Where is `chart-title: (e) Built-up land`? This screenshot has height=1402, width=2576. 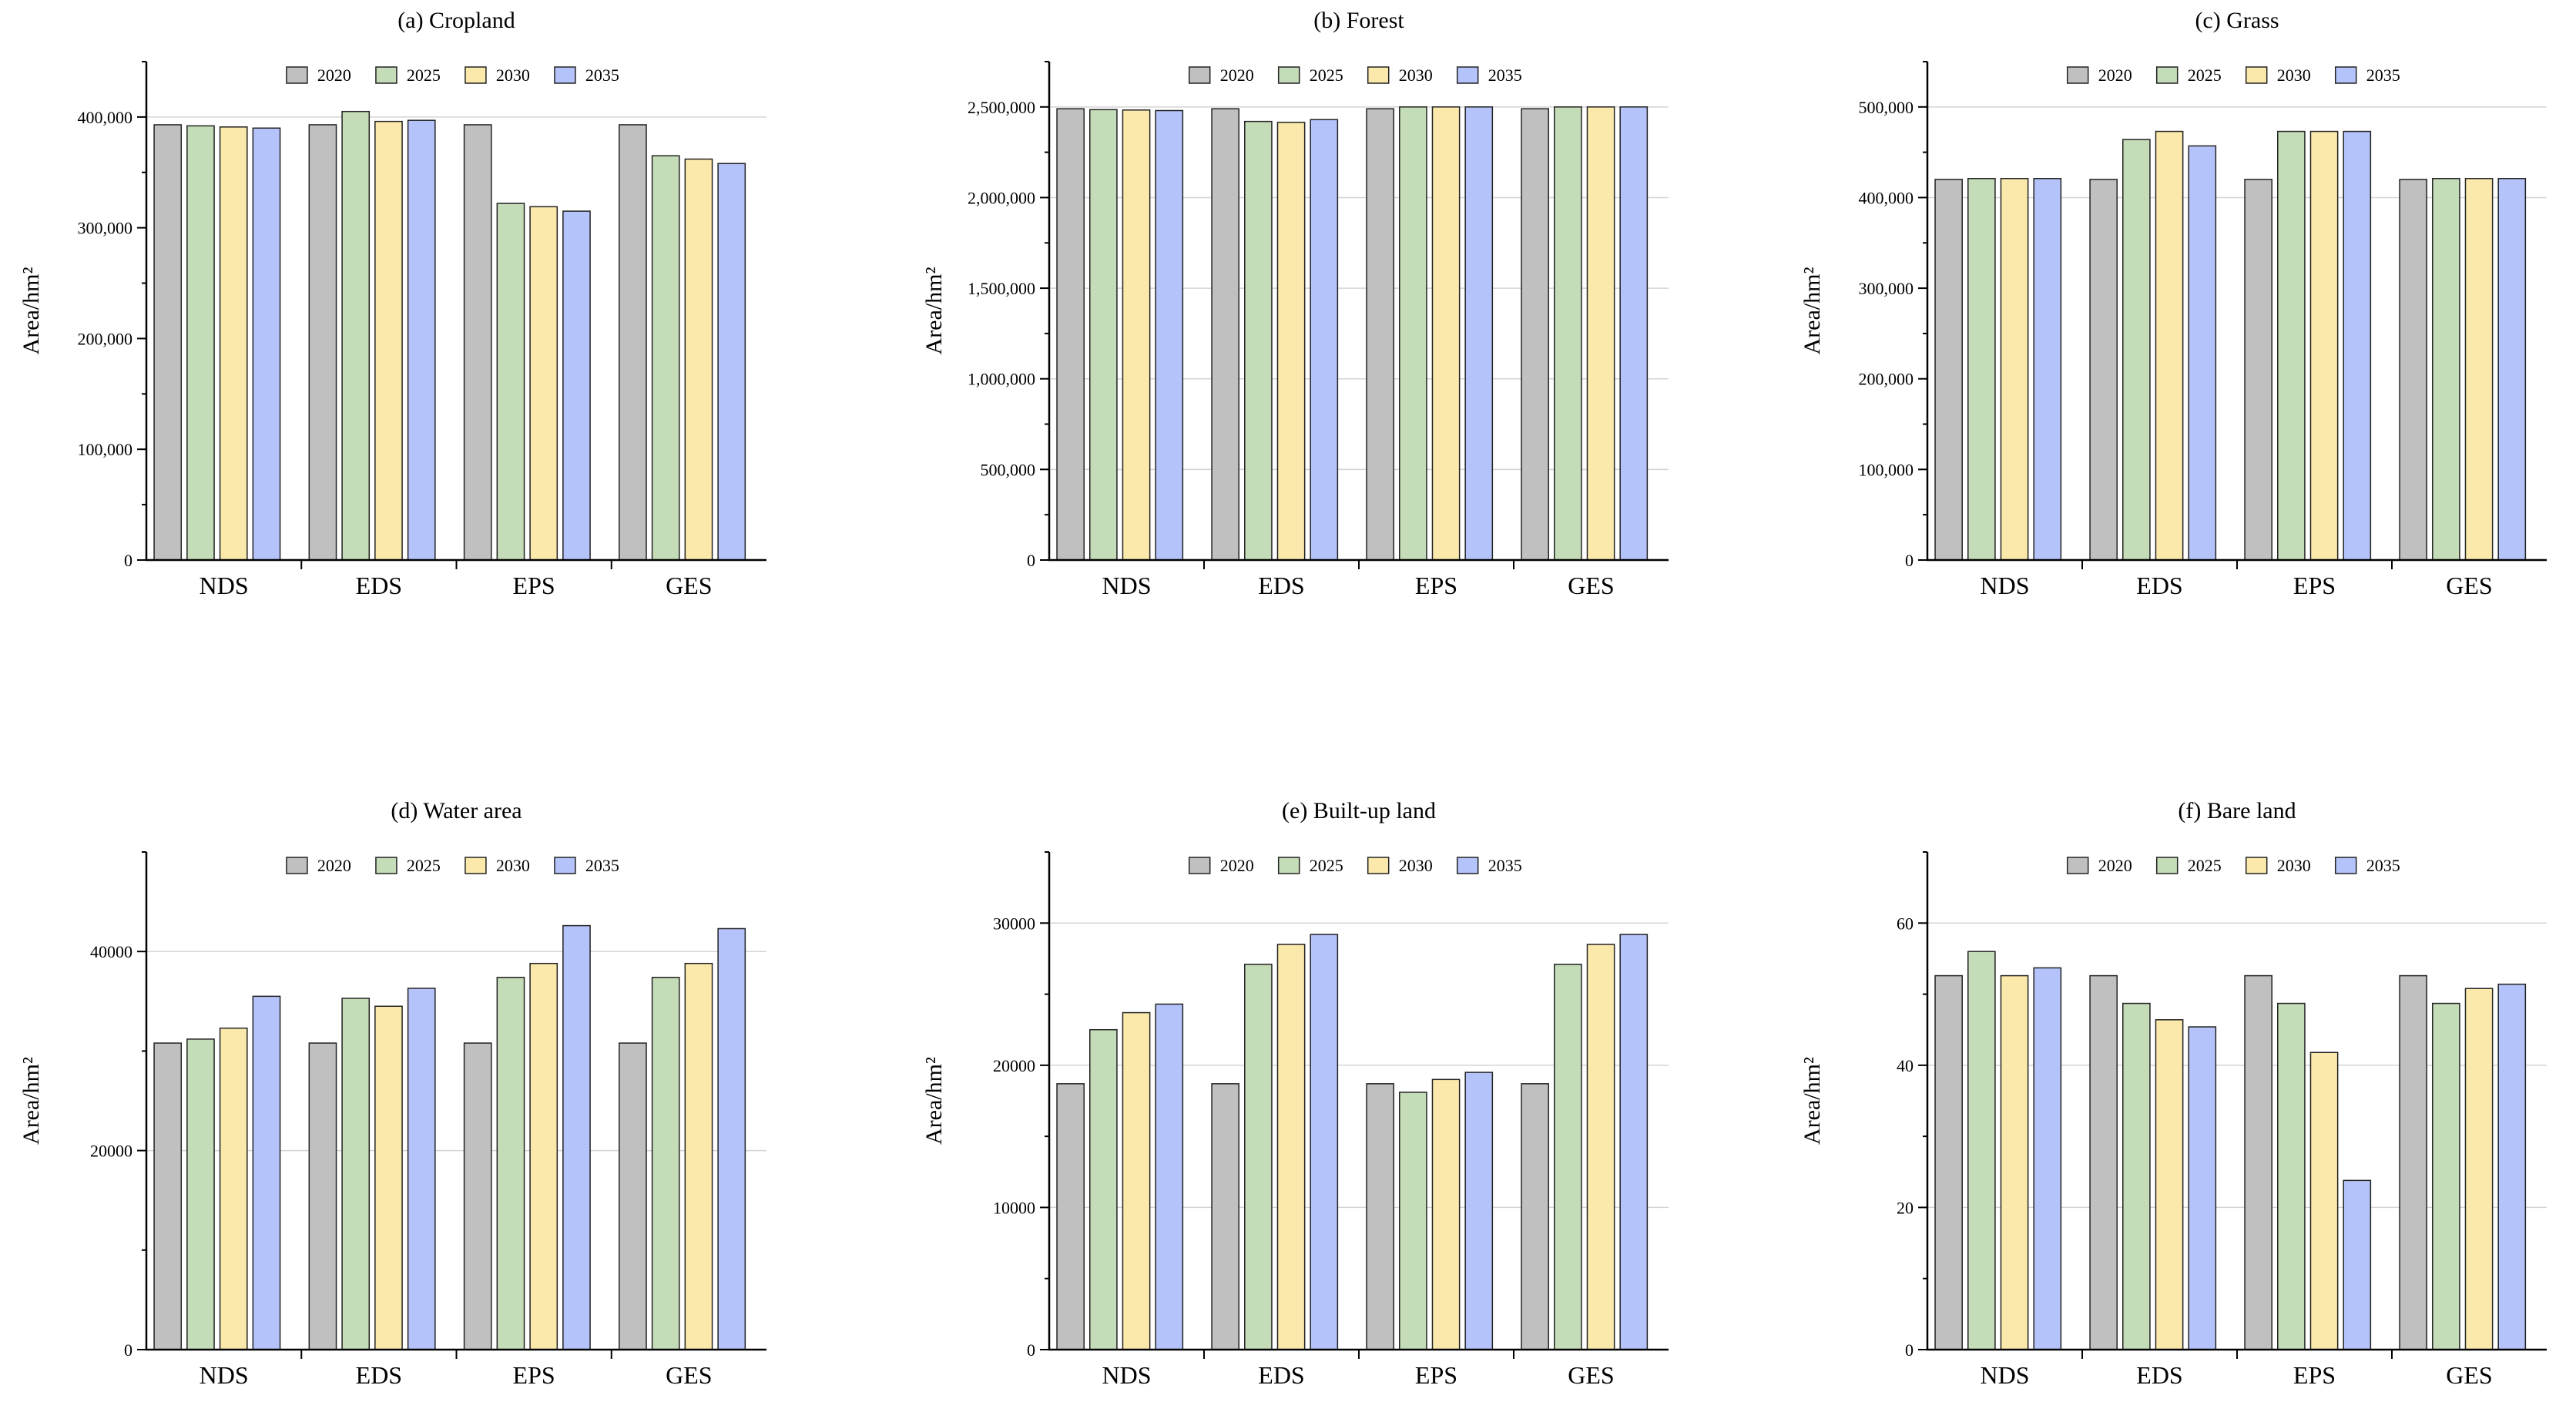 chart-title: (e) Built-up land is located at coordinates (1359, 811).